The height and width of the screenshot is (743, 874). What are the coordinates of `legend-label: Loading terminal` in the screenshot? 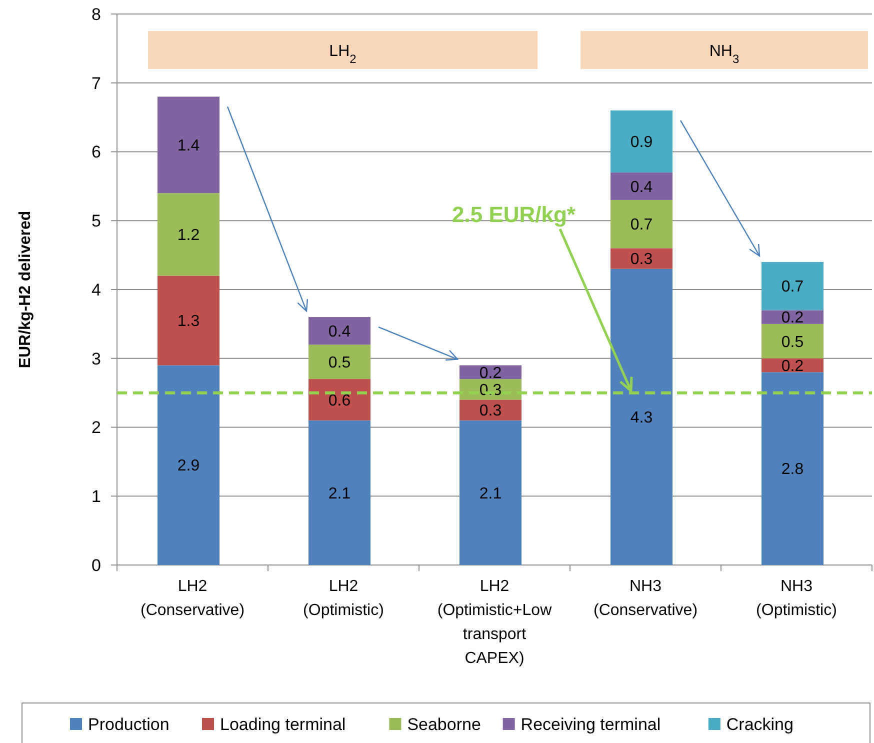 It's located at (283, 724).